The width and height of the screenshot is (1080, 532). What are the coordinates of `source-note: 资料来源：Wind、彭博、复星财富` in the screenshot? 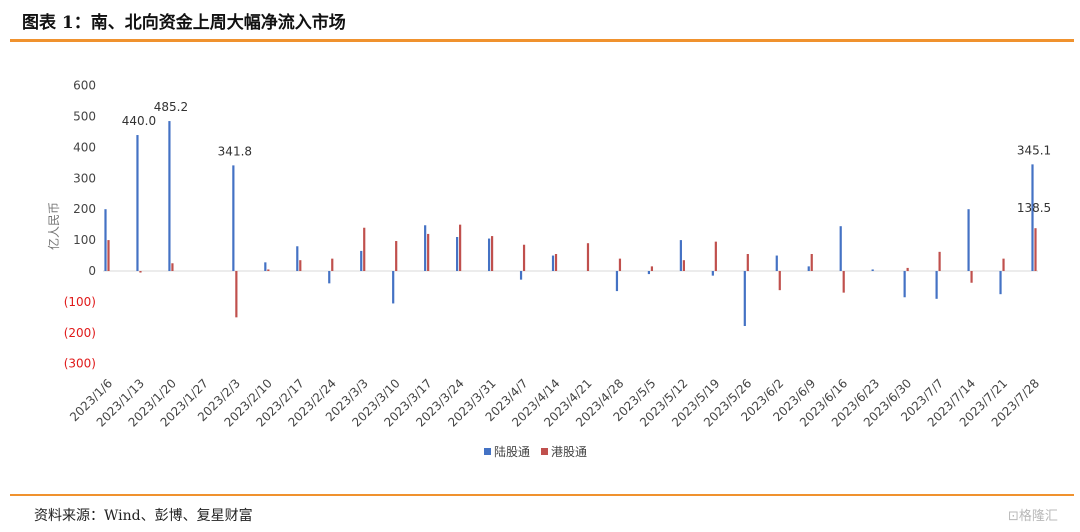 It's located at (143, 516).